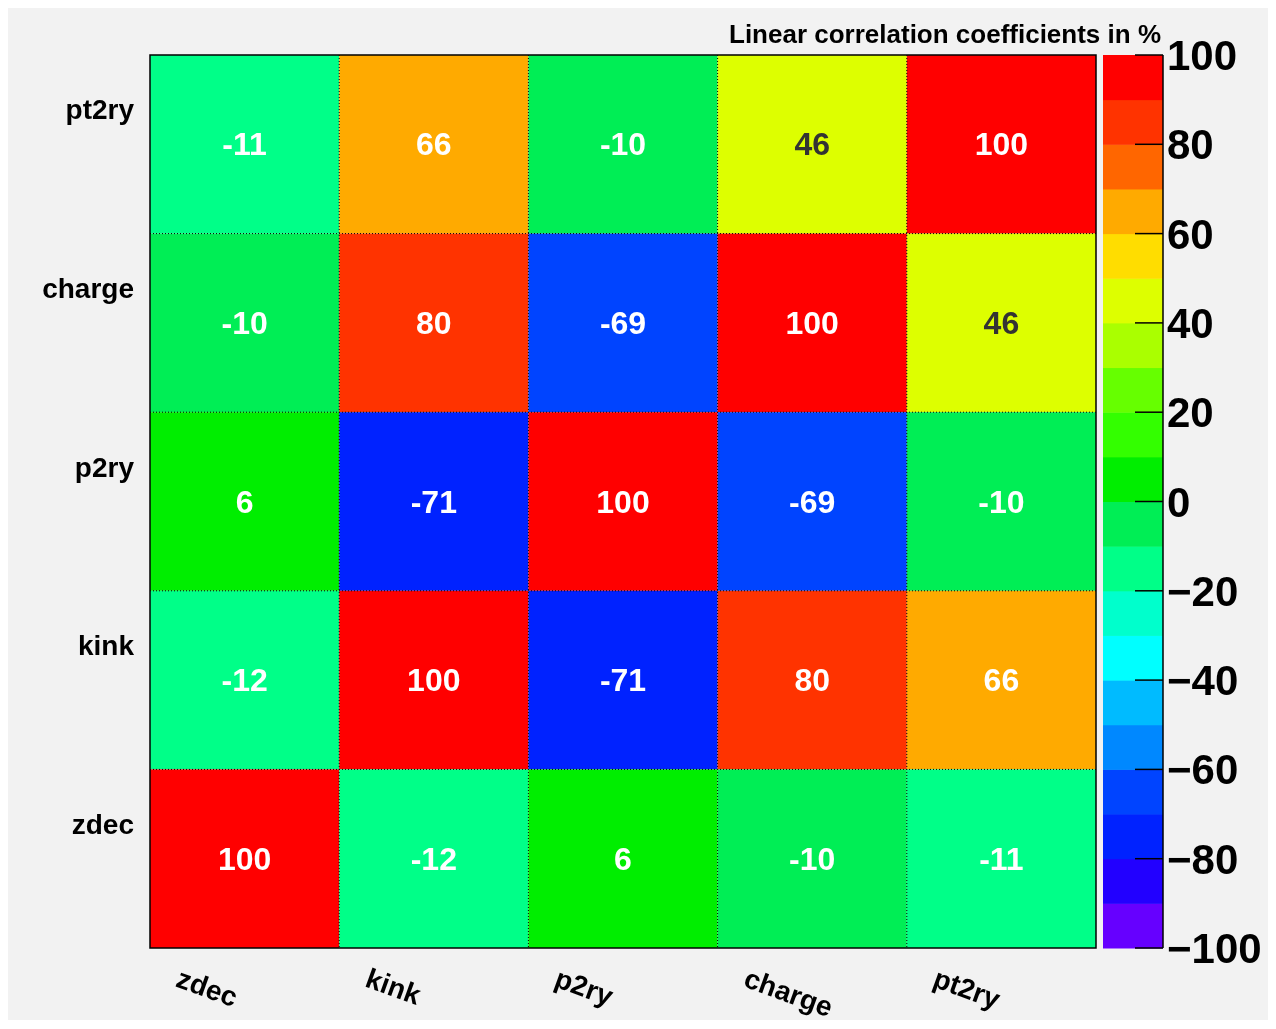 The width and height of the screenshot is (1276, 1029). Describe the element at coordinates (100, 110) in the screenshot. I see `y-tick-label: pt2ry` at that location.